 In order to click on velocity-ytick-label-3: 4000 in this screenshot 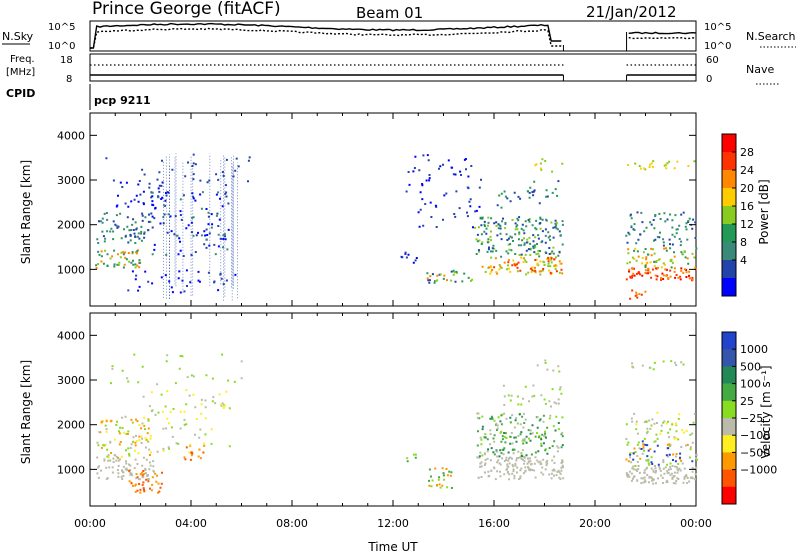, I will do `click(71, 335)`.